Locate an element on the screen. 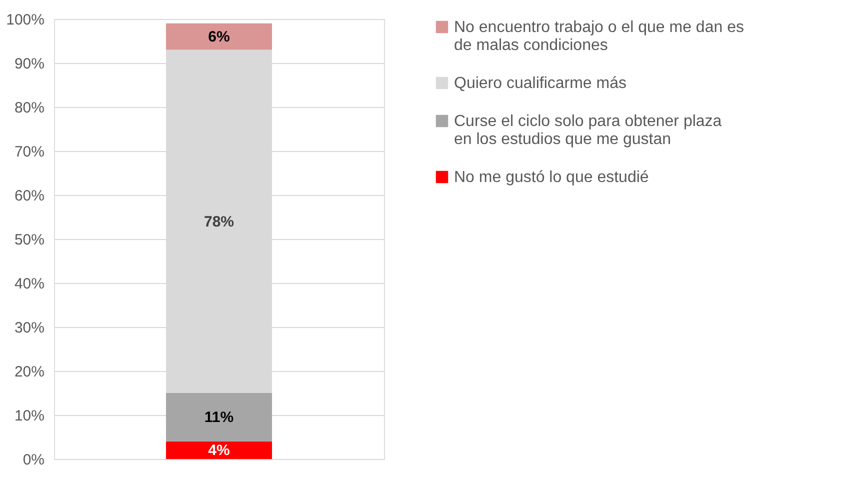 The width and height of the screenshot is (860, 484). y-tick-label: 90% is located at coordinates (29, 64).